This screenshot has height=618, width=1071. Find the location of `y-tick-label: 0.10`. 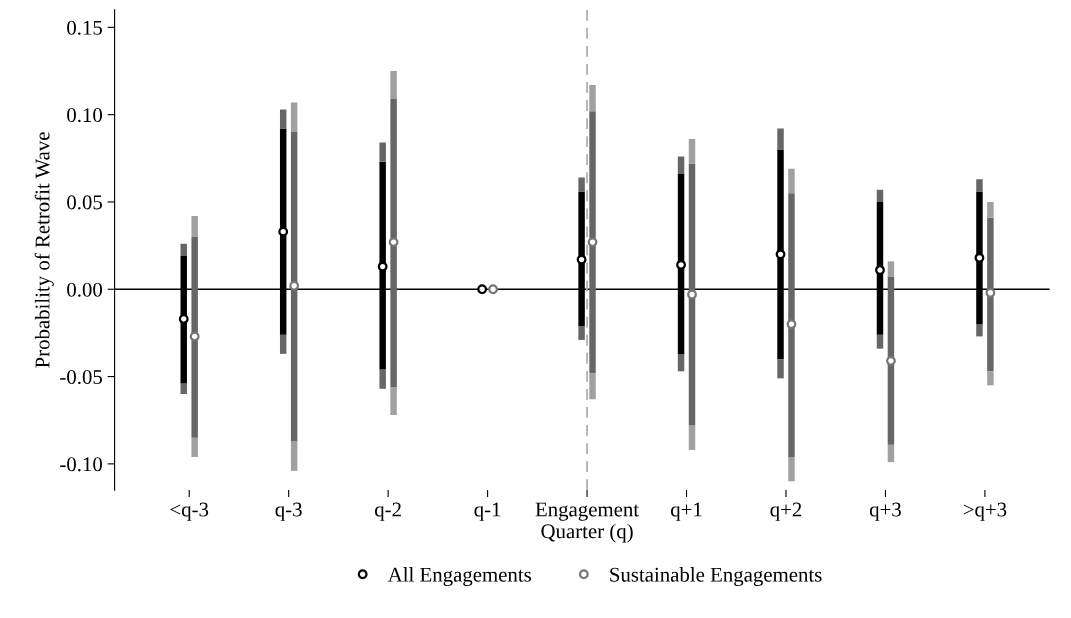

y-tick-label: 0.10 is located at coordinates (84, 115).